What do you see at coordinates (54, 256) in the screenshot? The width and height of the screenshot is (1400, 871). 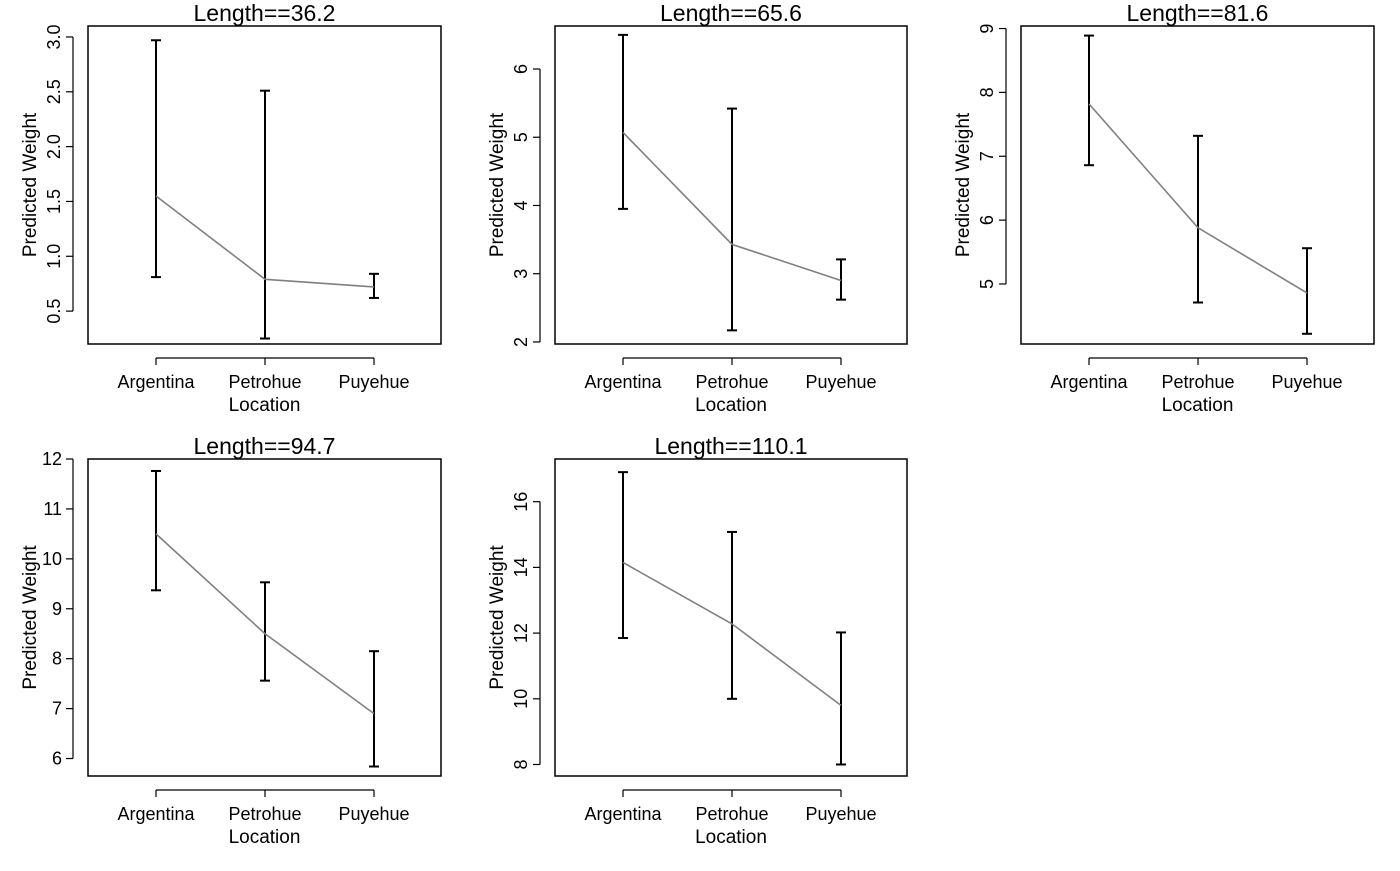 I see `y-tick-label: 1.0` at bounding box center [54, 256].